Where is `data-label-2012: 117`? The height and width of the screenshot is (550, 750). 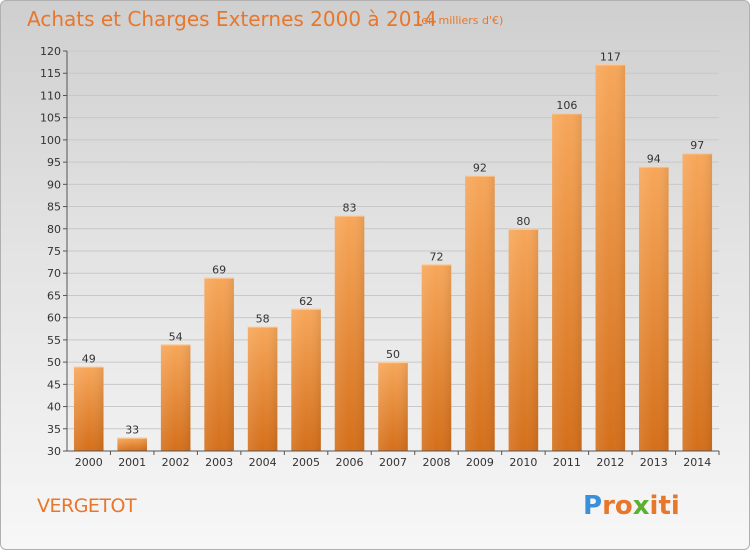
data-label-2012: 117 is located at coordinates (610, 56).